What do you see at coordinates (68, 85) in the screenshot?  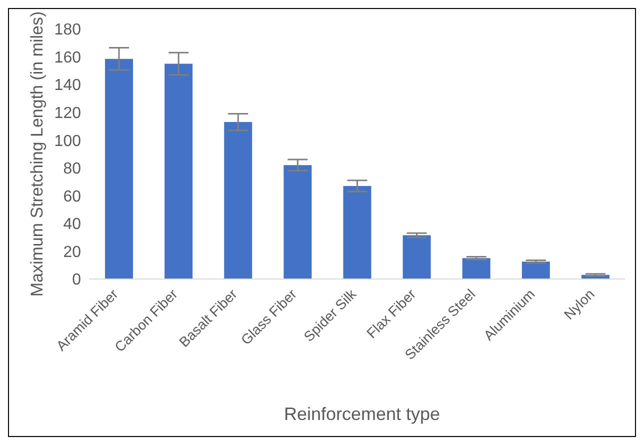 I see `y-tick-label: 140` at bounding box center [68, 85].